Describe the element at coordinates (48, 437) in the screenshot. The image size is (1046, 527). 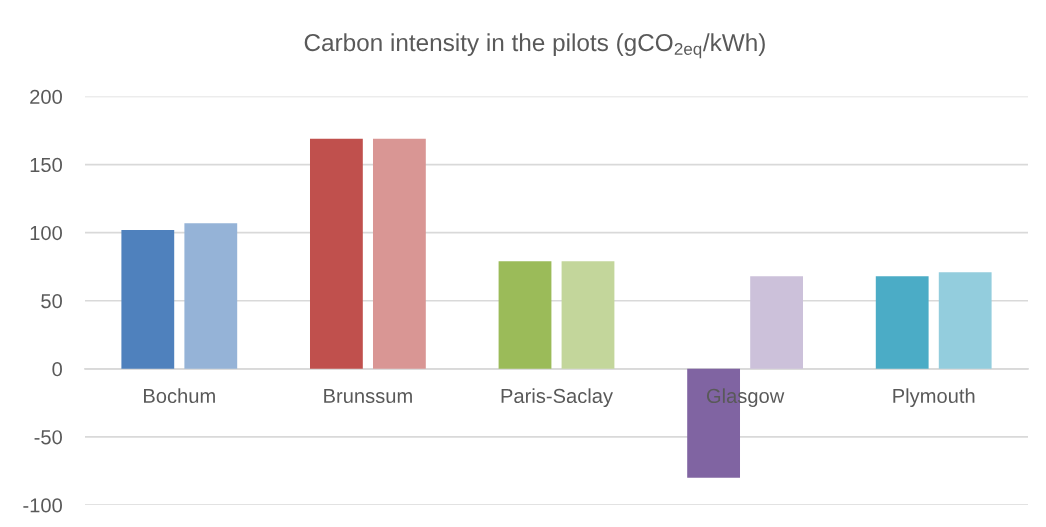
I see `y-tick-label: -50` at that location.